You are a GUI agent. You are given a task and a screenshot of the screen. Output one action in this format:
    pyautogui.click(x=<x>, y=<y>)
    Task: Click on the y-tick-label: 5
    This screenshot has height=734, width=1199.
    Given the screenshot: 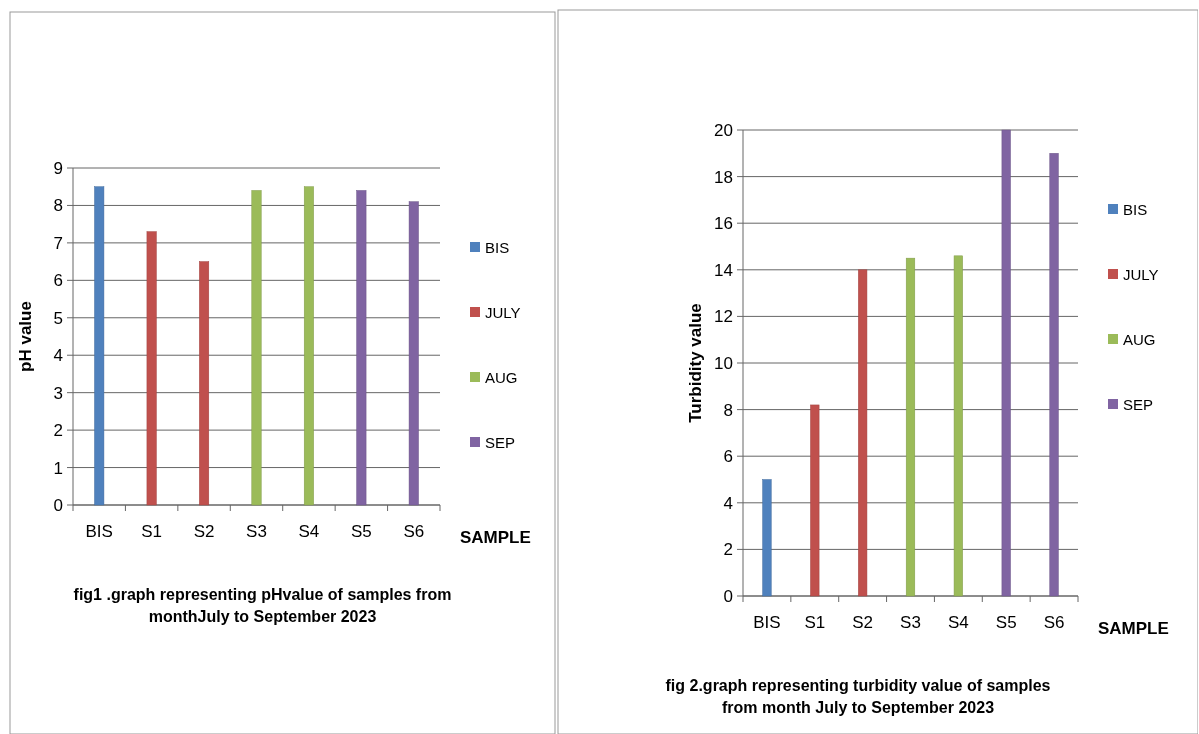 What is the action you would take?
    pyautogui.click(x=58, y=318)
    